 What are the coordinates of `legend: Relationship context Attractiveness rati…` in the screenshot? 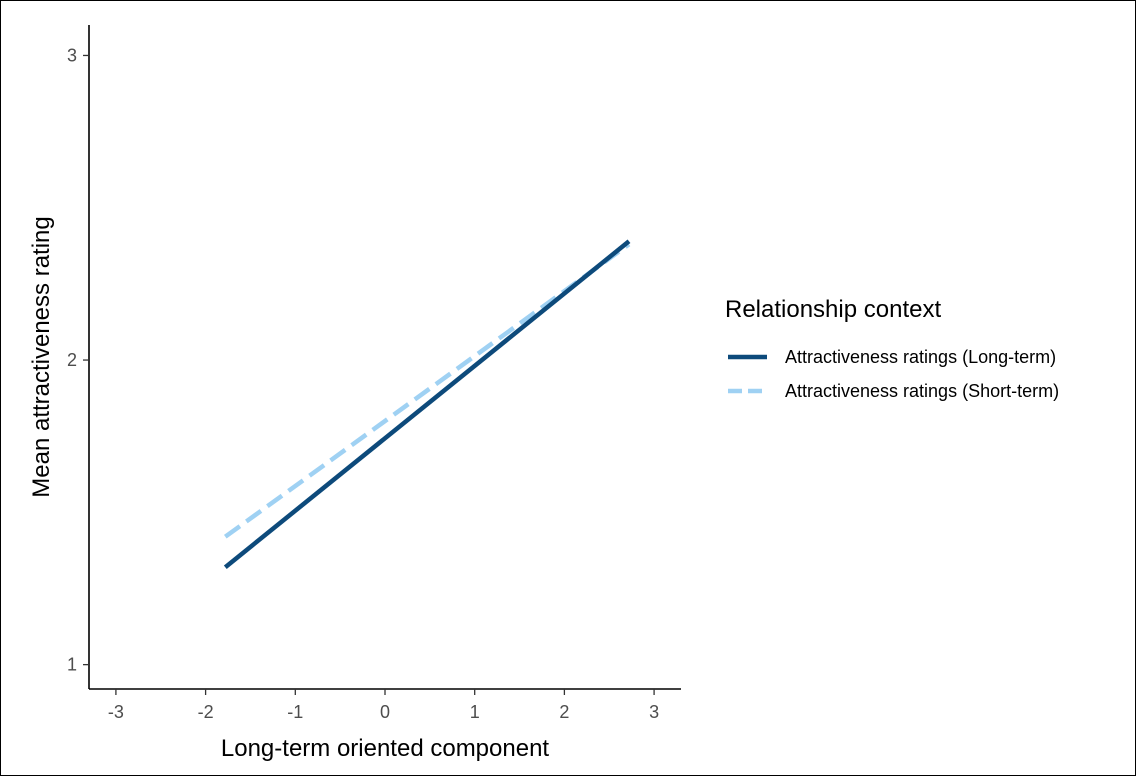 It's located at (892, 348).